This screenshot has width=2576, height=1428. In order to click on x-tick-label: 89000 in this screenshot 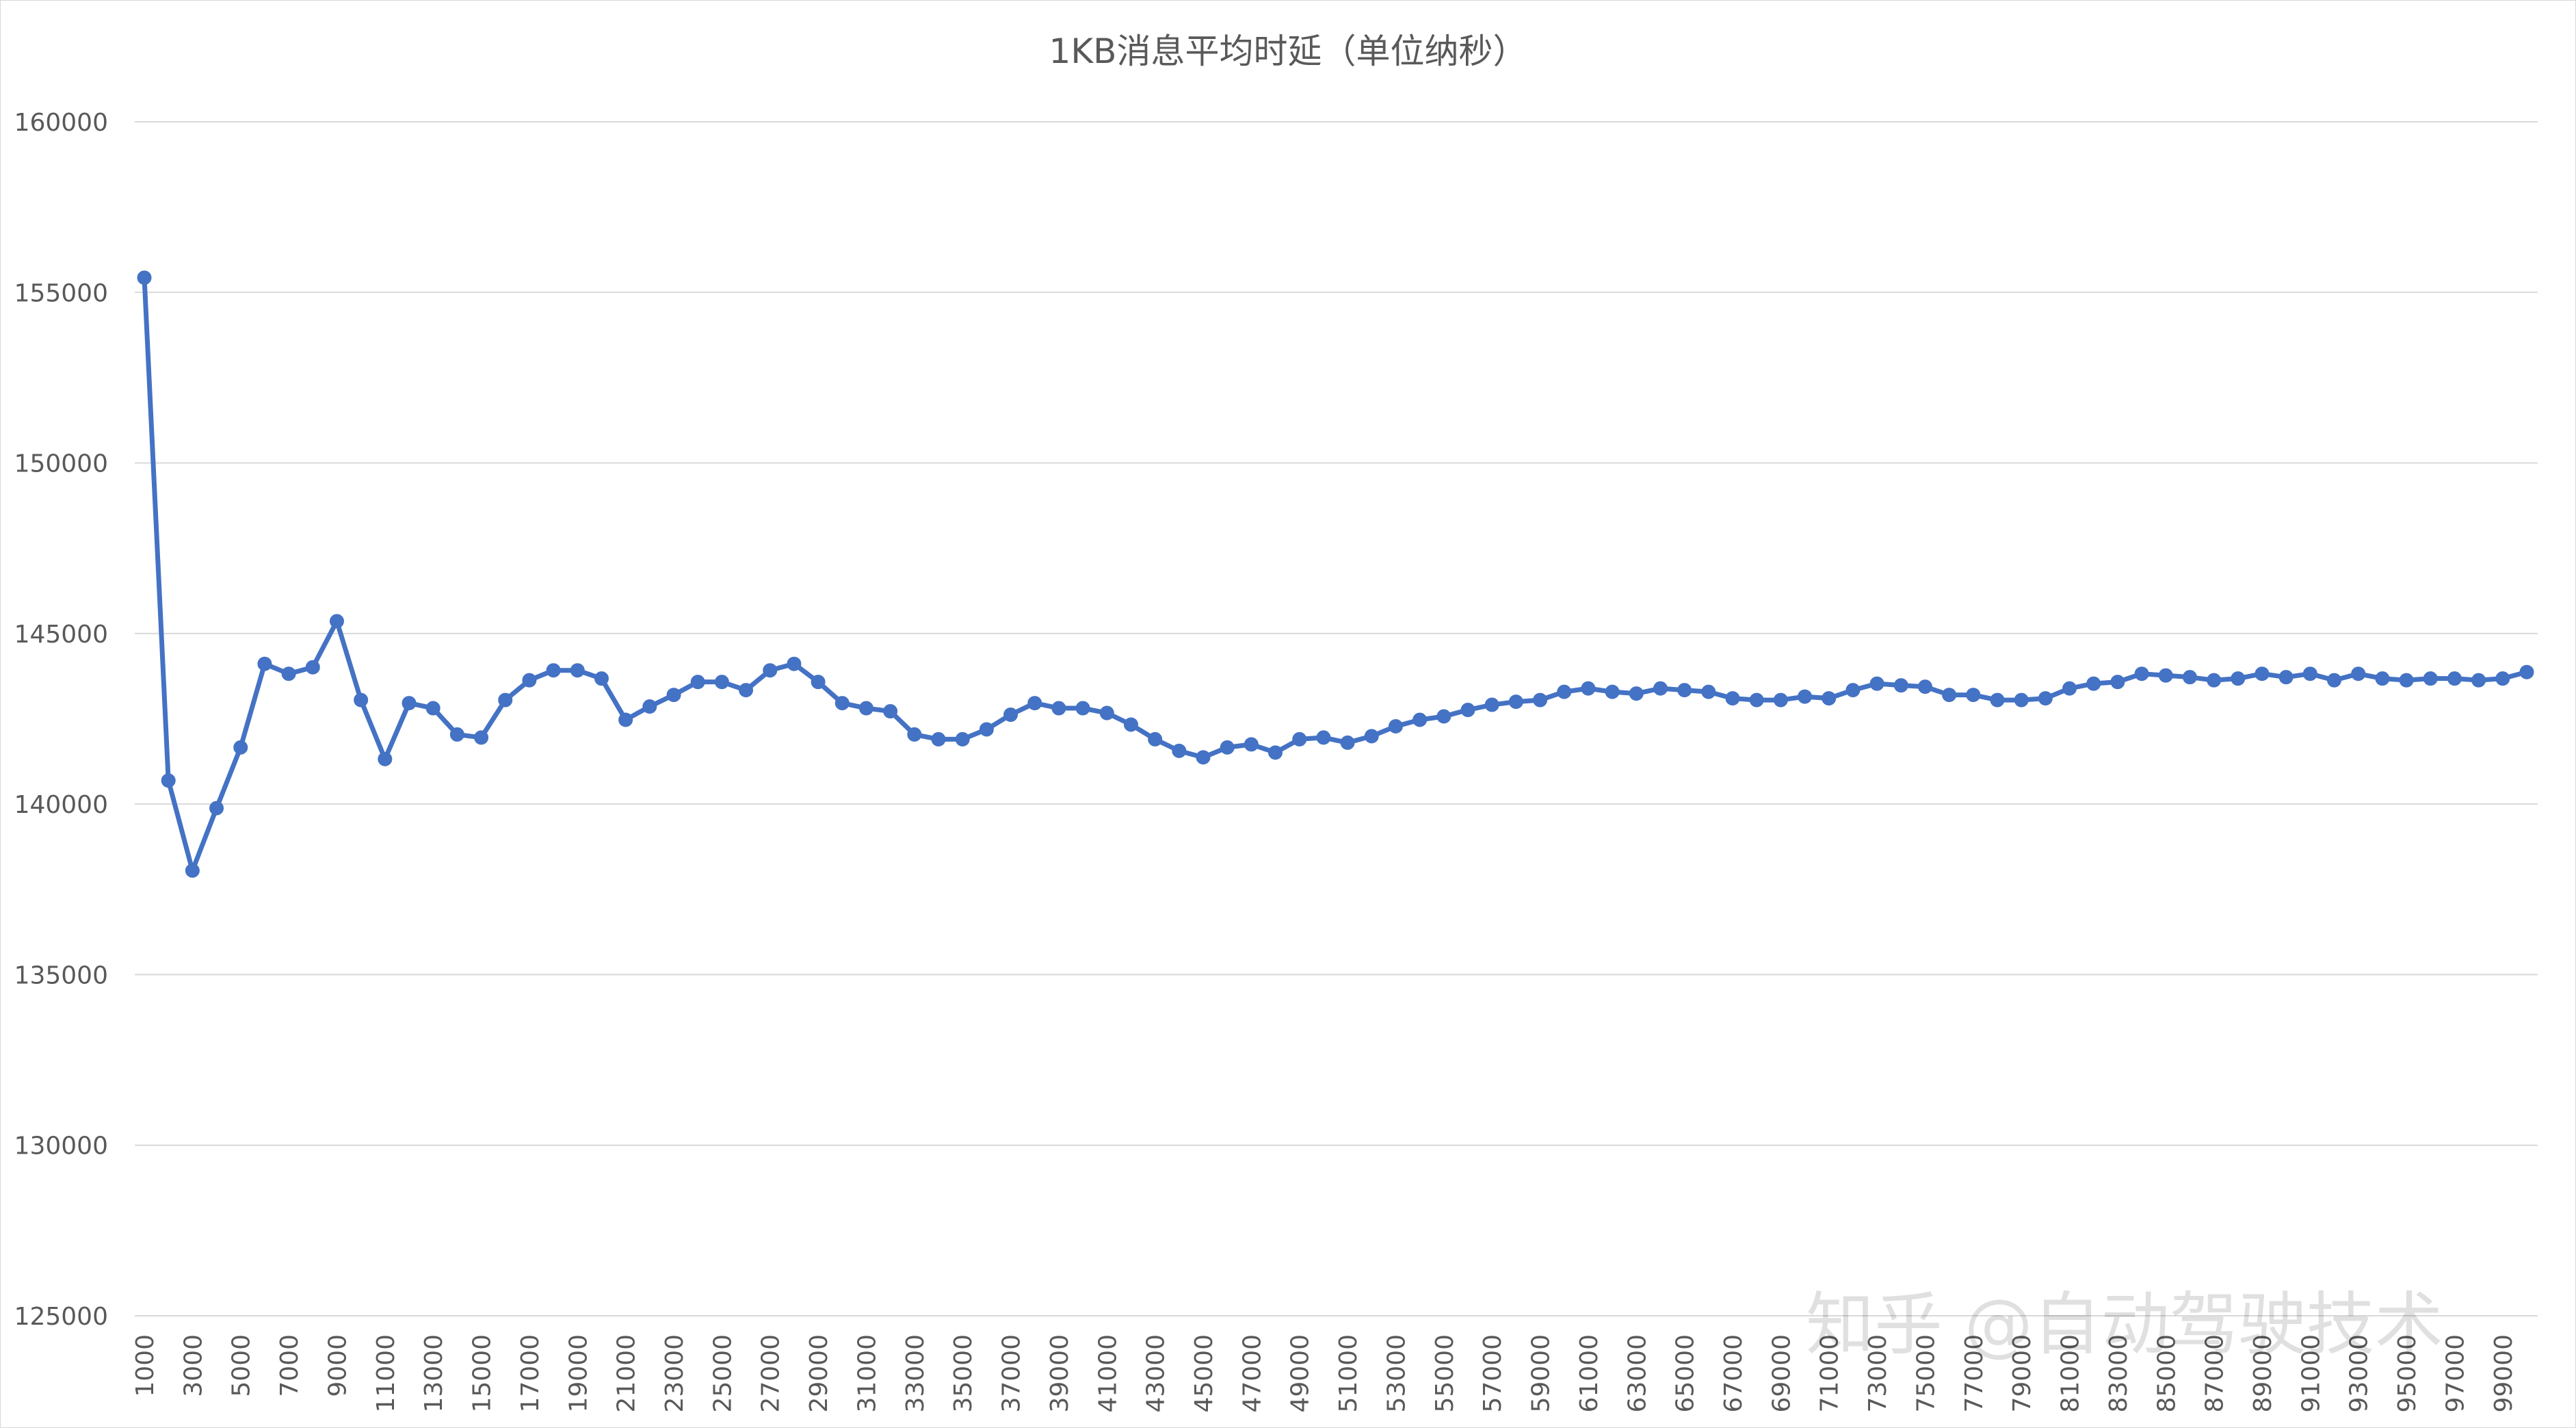, I will do `click(2263, 1373)`.